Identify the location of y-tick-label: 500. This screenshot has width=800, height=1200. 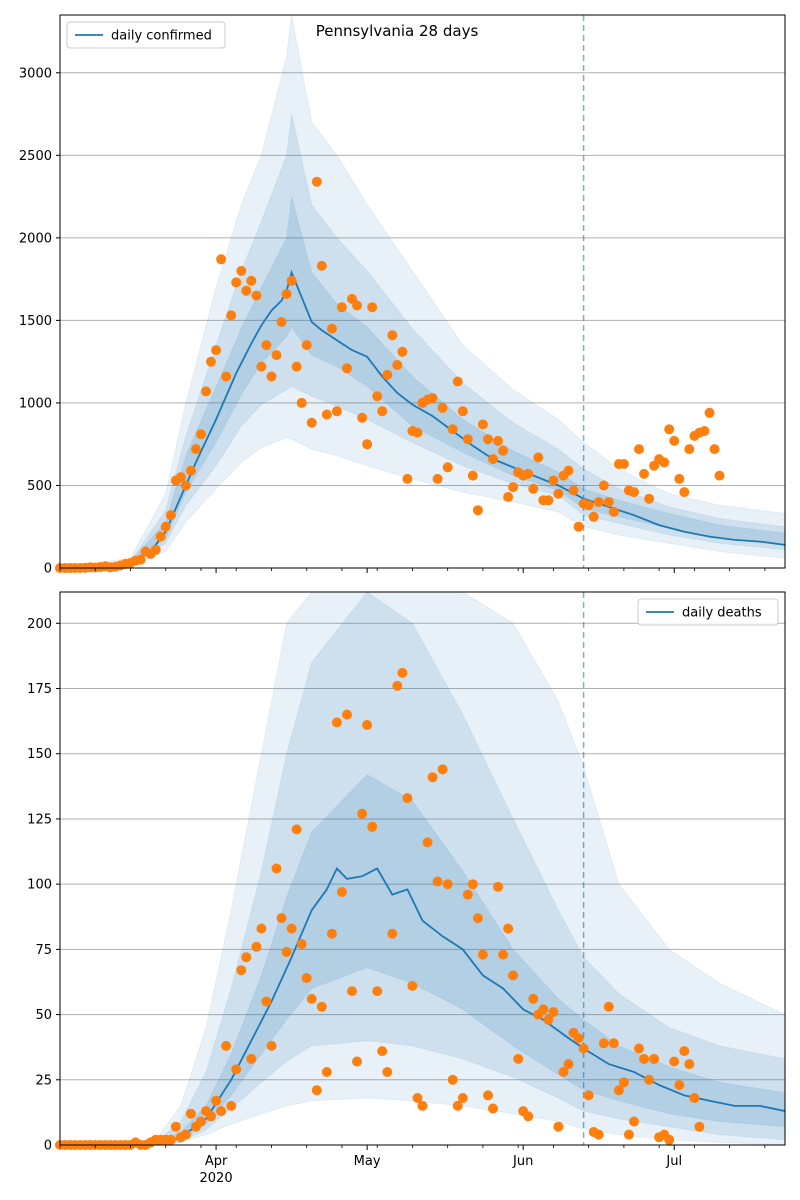
(39, 486).